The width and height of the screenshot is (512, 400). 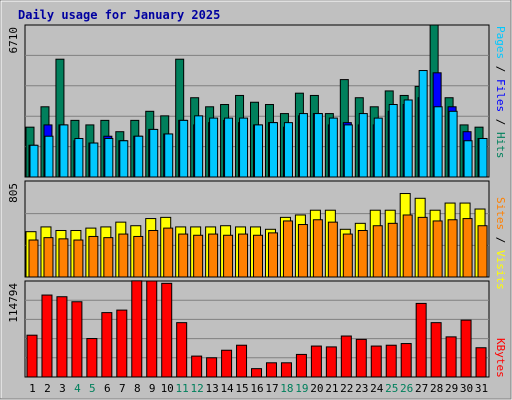 I want to click on day-label-29: 29, so click(x=451, y=388).